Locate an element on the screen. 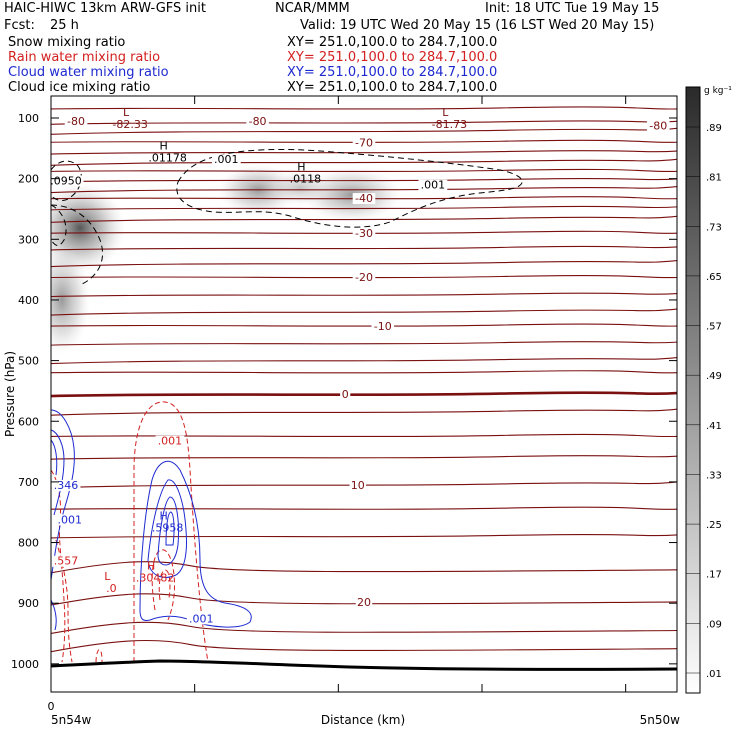  field-snow-name: Snow mixing ratio is located at coordinates (67, 42).